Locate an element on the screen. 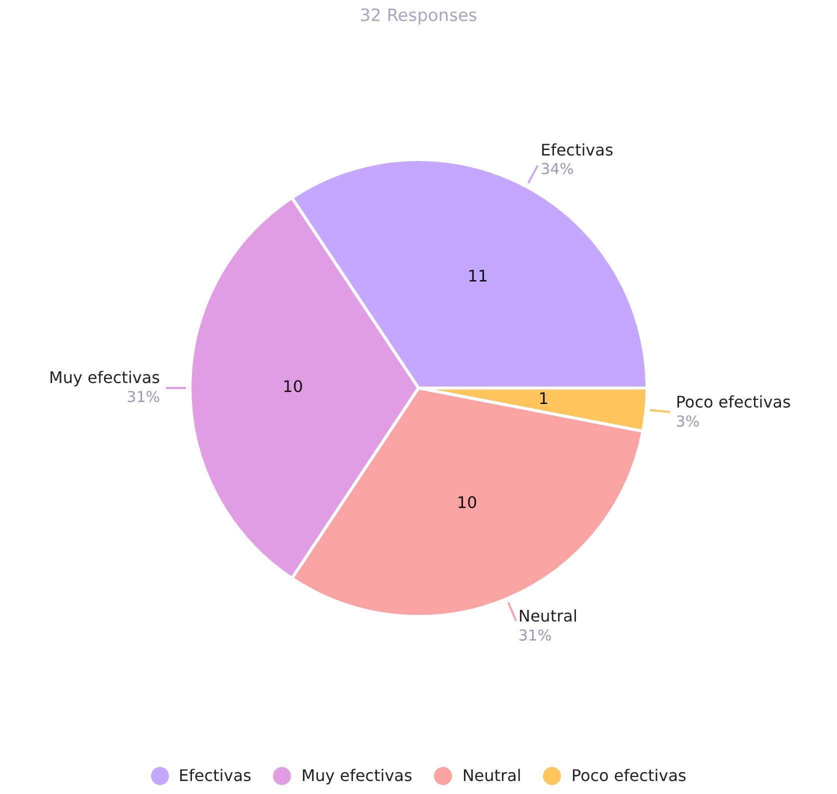 The height and width of the screenshot is (794, 837). slice-label: Efectivas is located at coordinates (577, 150).